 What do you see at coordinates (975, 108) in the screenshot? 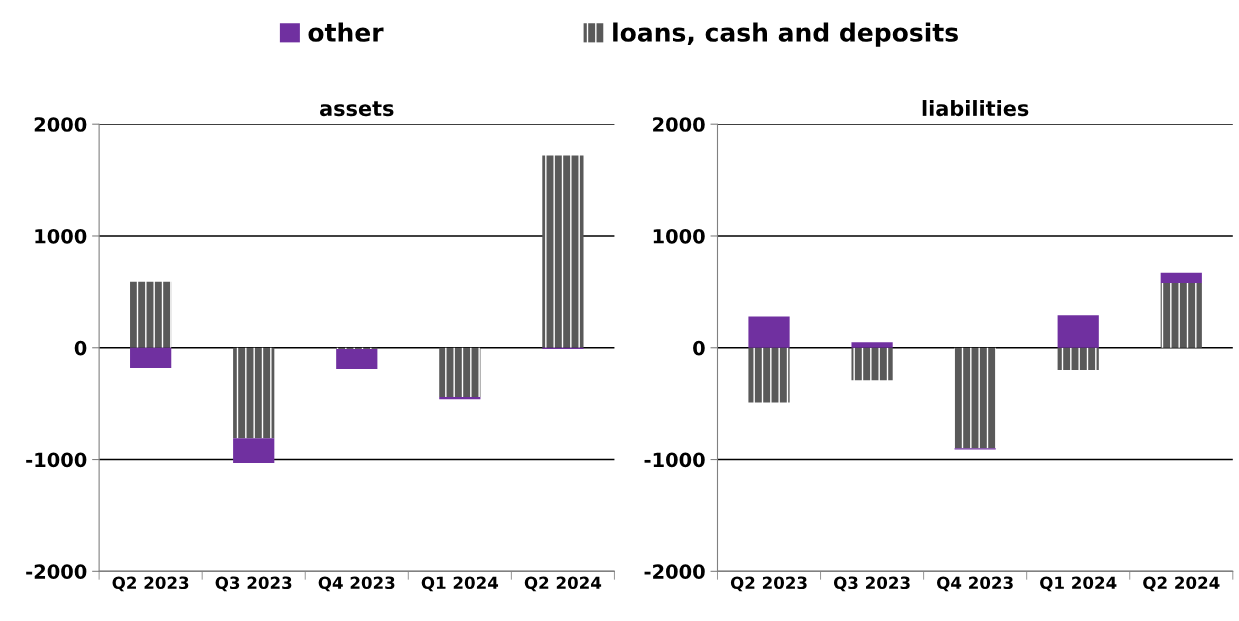
I see `chart-title: liabilities` at bounding box center [975, 108].